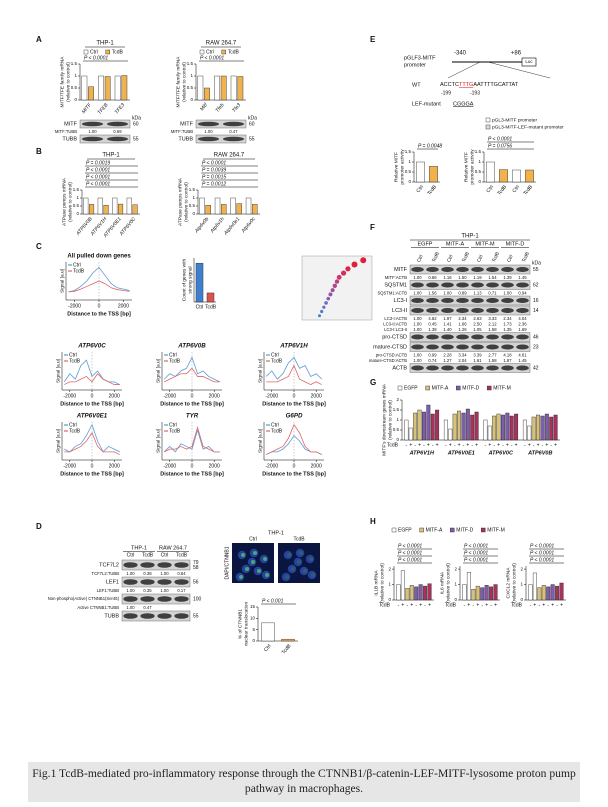 This screenshot has width=608, height=807. What do you see at coordinates (514, 120) in the screenshot?
I see `legend-label: pGL3-MITF promoter` at bounding box center [514, 120].